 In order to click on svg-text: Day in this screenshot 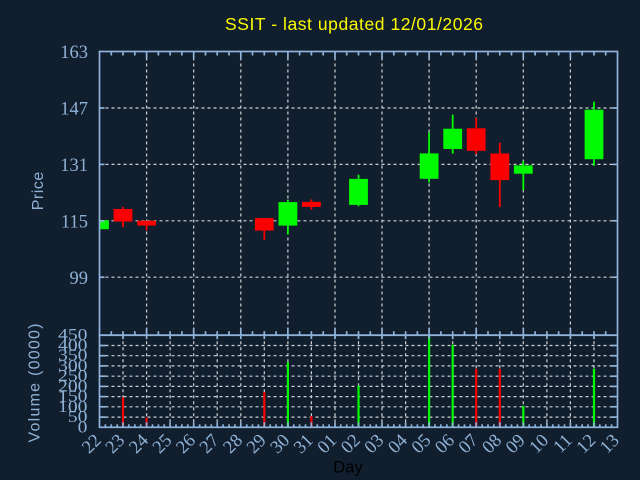, I will do `click(348, 468)`.